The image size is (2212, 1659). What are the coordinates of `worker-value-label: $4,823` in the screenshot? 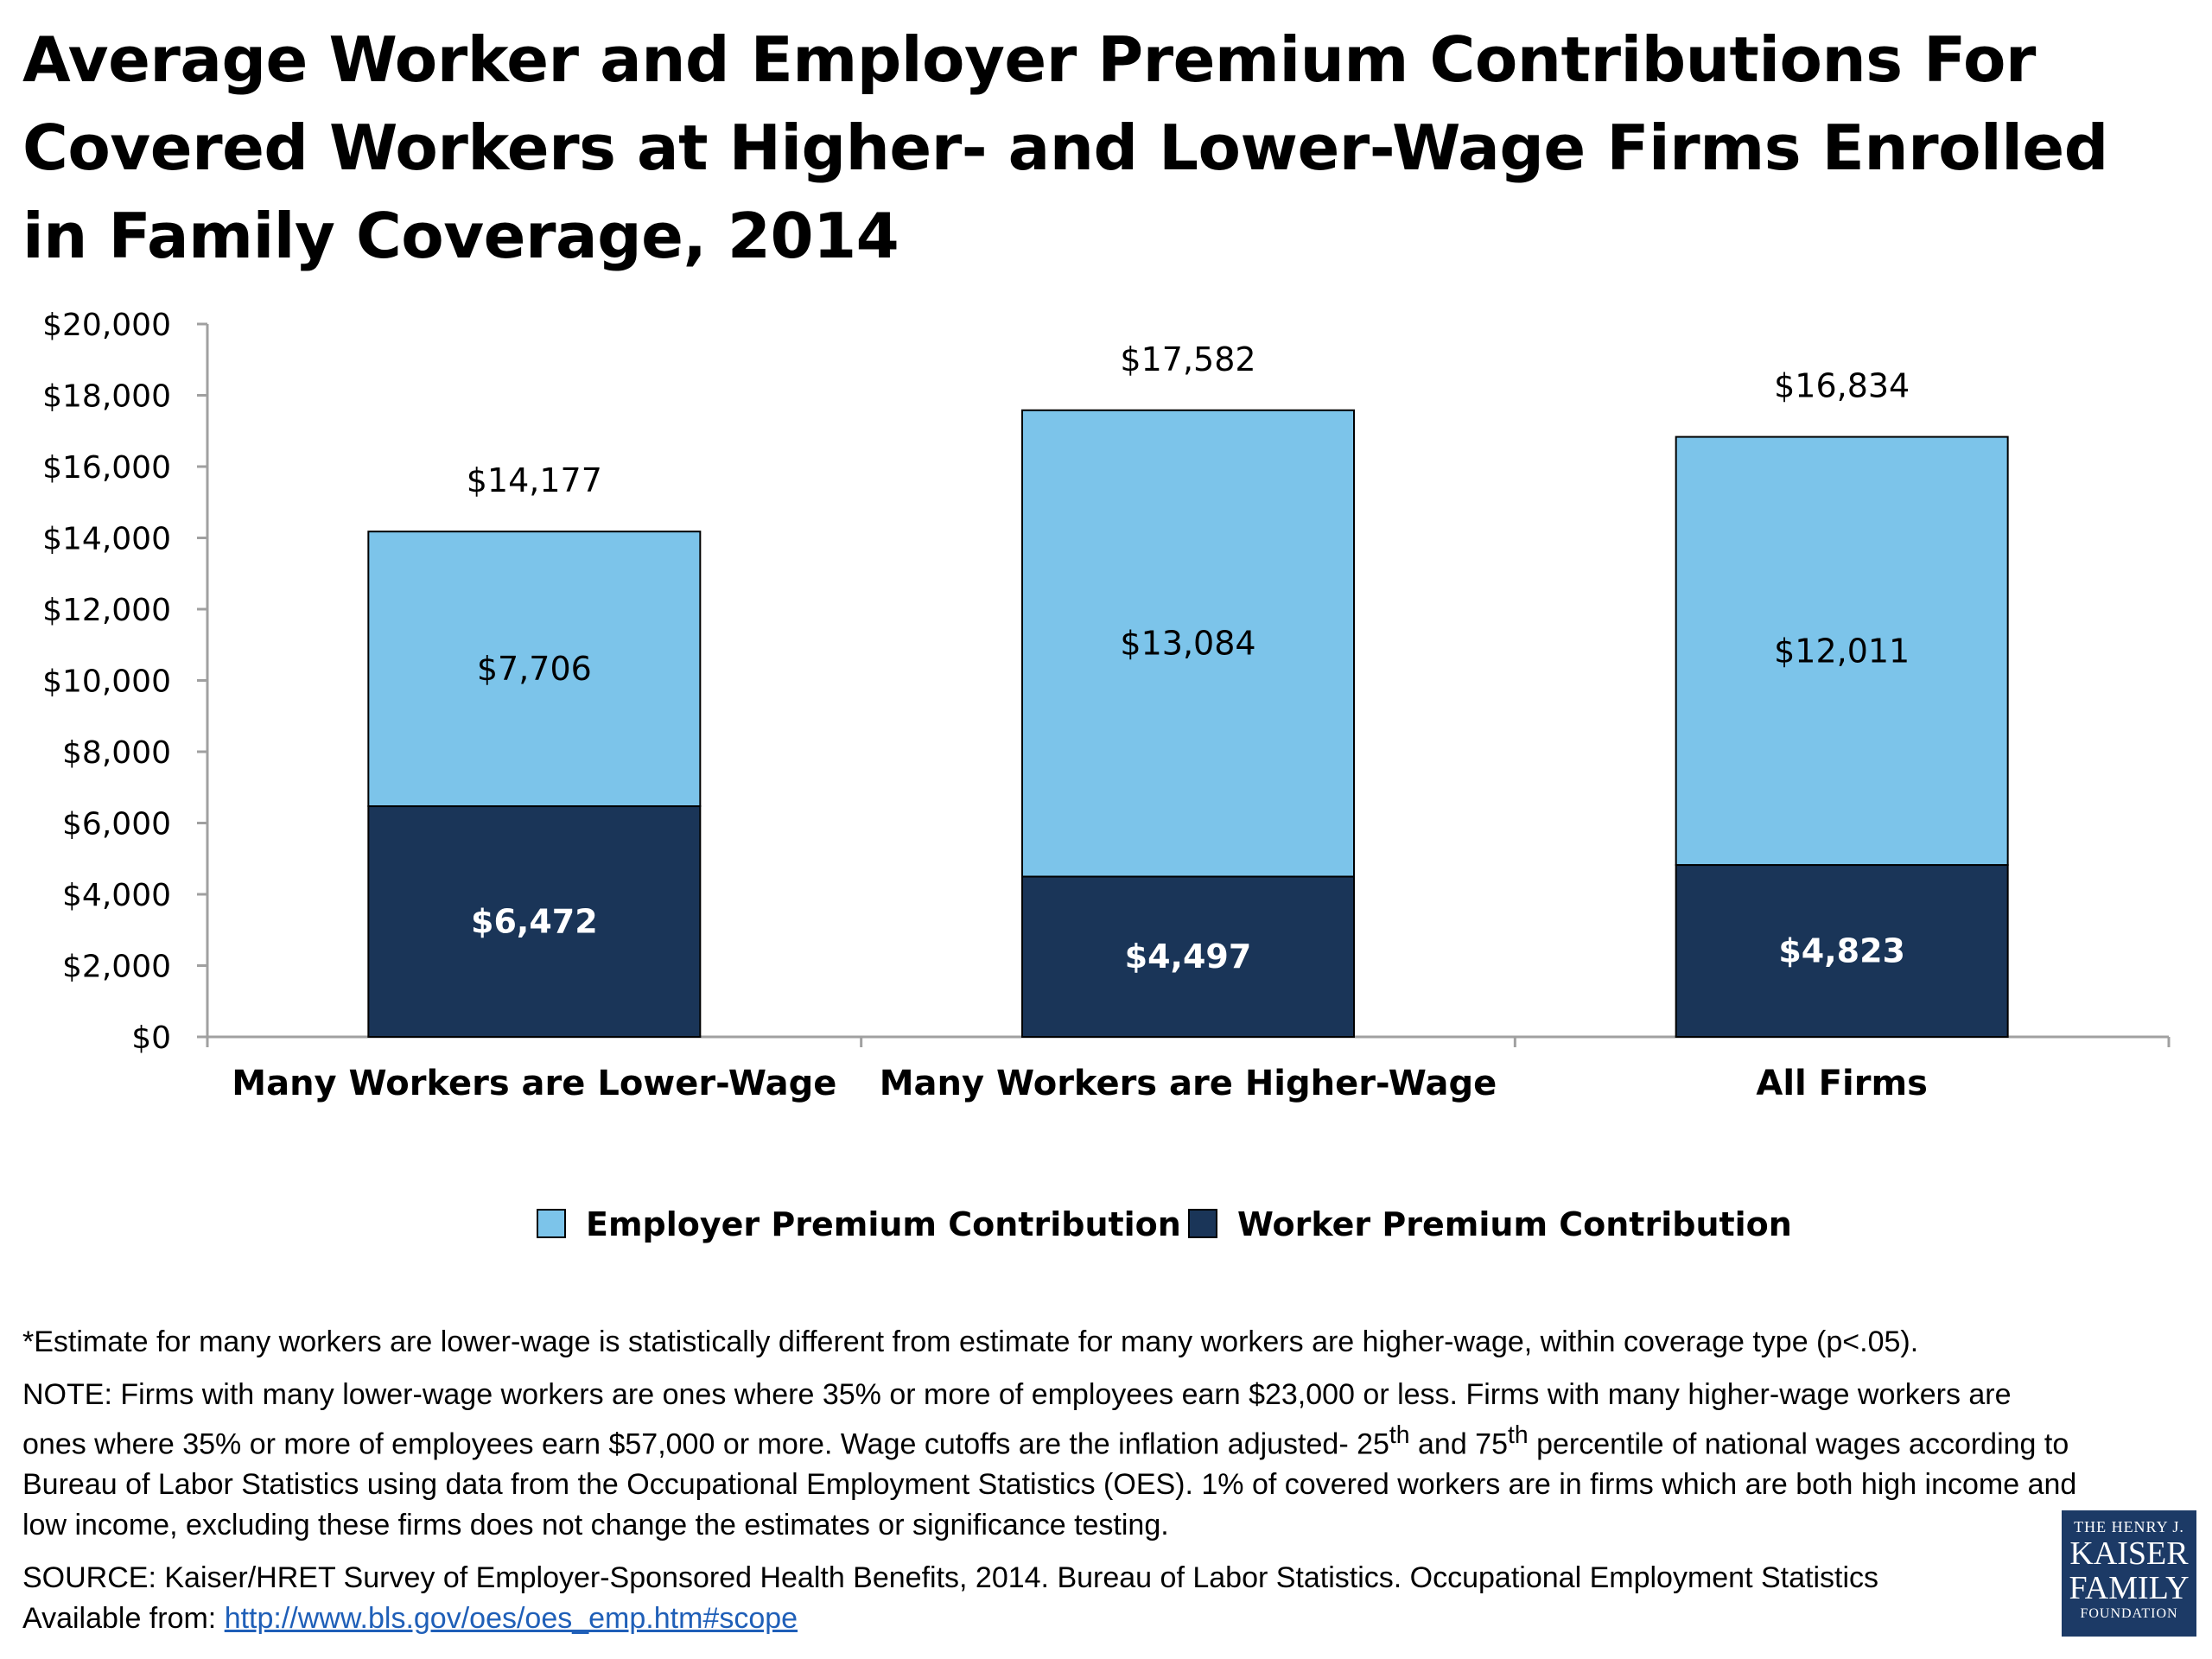 It's located at (1841, 951).